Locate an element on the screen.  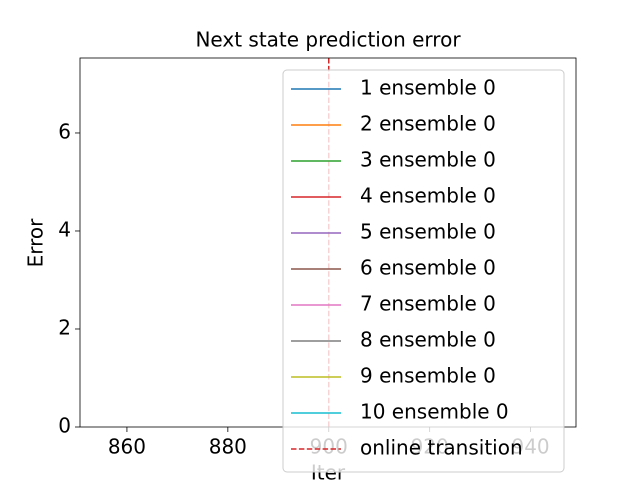
legend-label: 7 ensemble 0 is located at coordinates (428, 304).